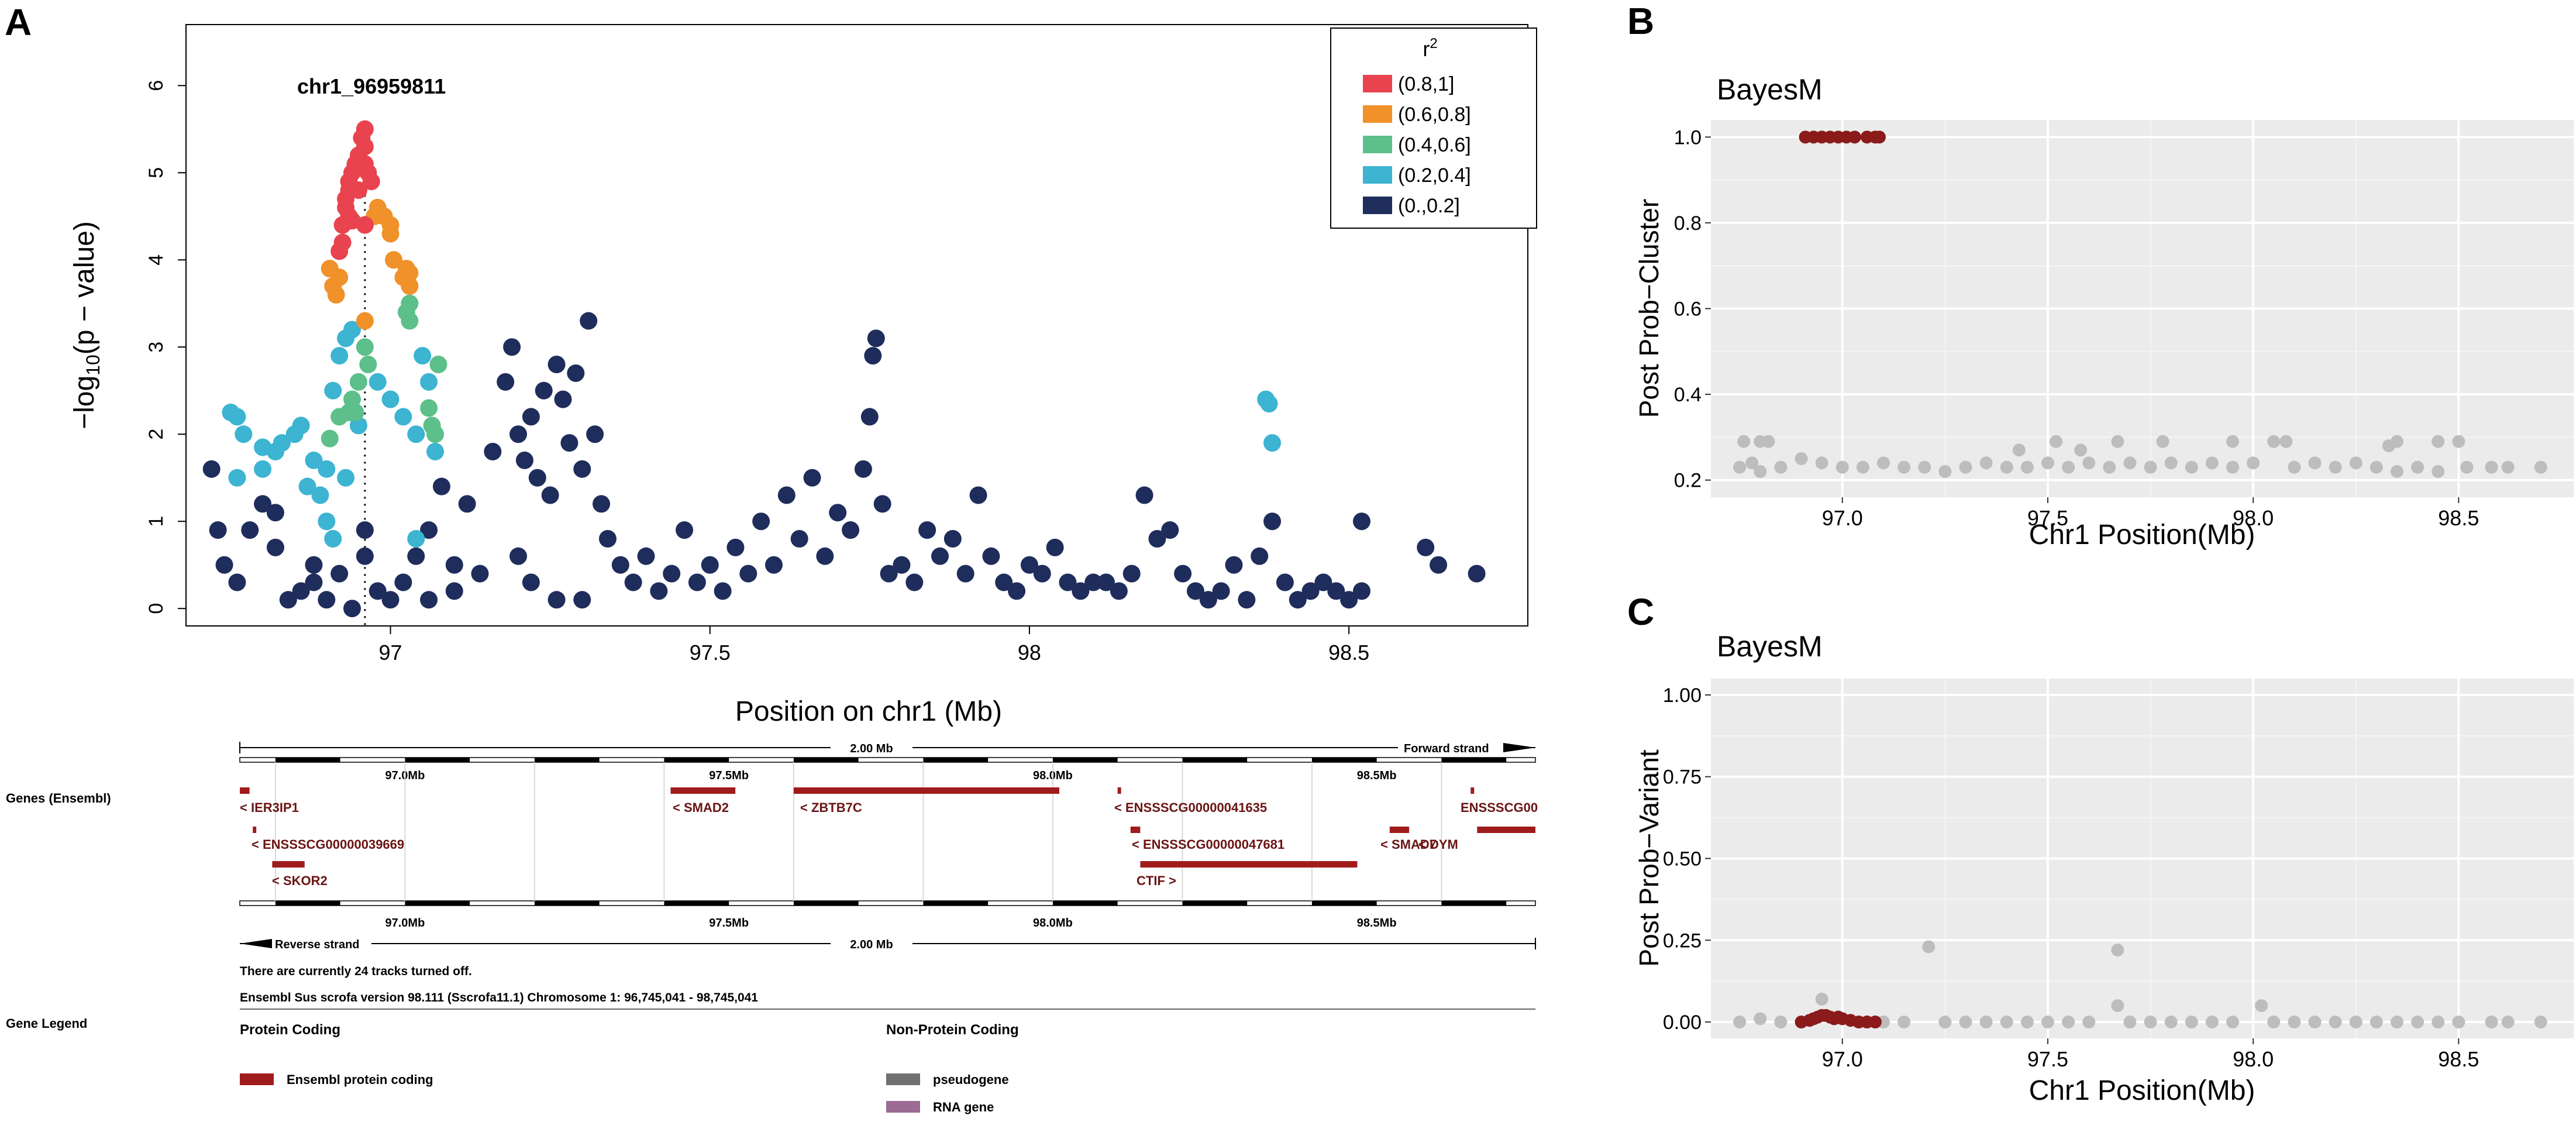 This screenshot has width=2576, height=1122. What do you see at coordinates (1208, 844) in the screenshot?
I see `gene-label: < ENSSSCG00000047681` at bounding box center [1208, 844].